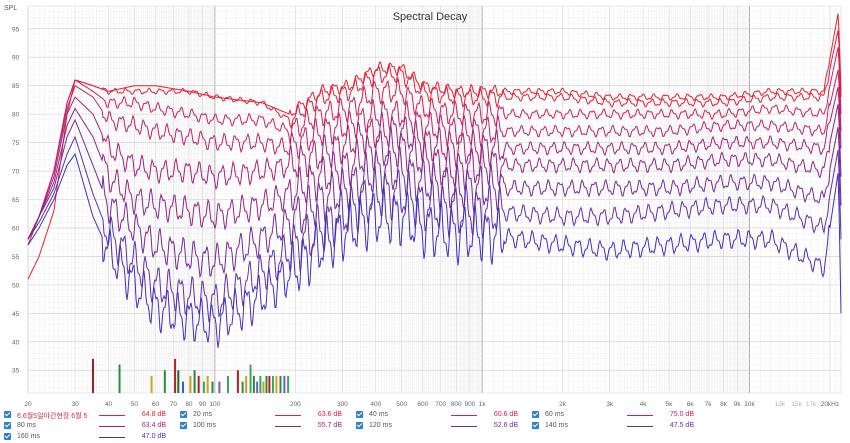 The width and height of the screenshot is (850, 443). I want to click on legend-level: 47.0 dB, so click(153, 436).